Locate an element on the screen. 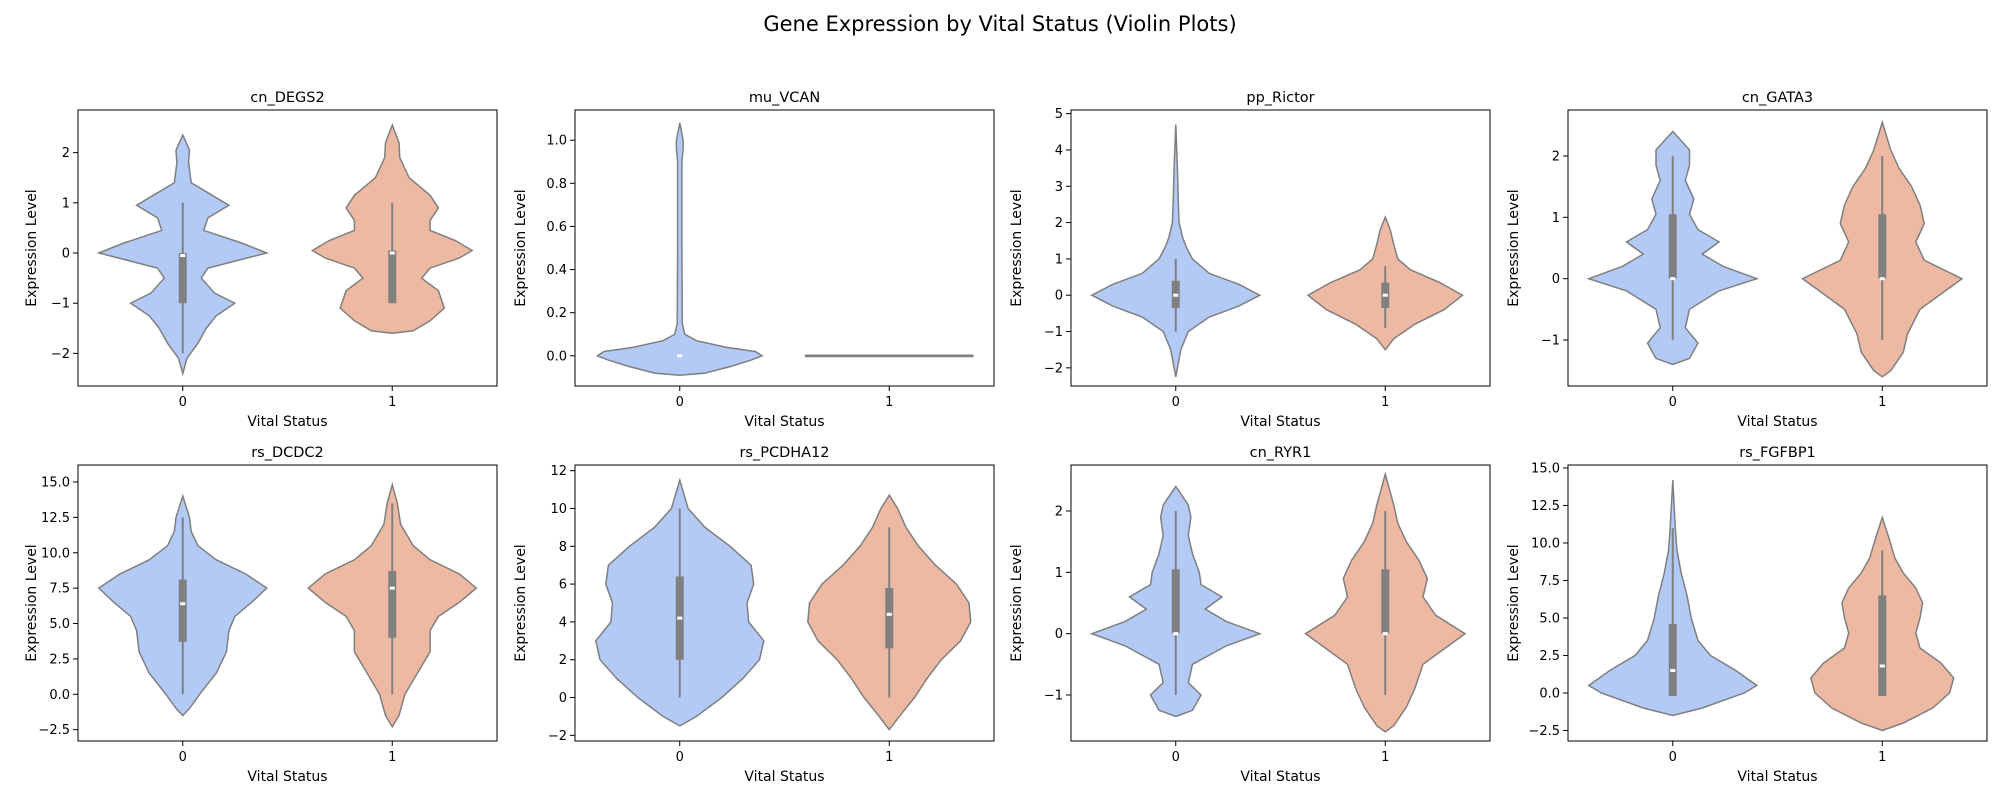  panel-title: rs_DCDC2 is located at coordinates (287, 453).